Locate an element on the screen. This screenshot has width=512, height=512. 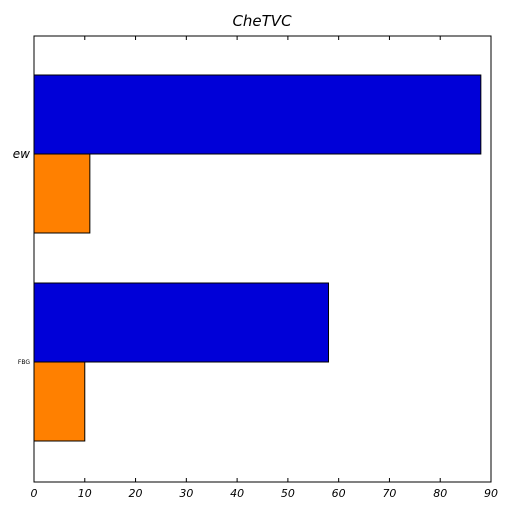
x-tick-label: 70 is located at coordinates (389, 493).